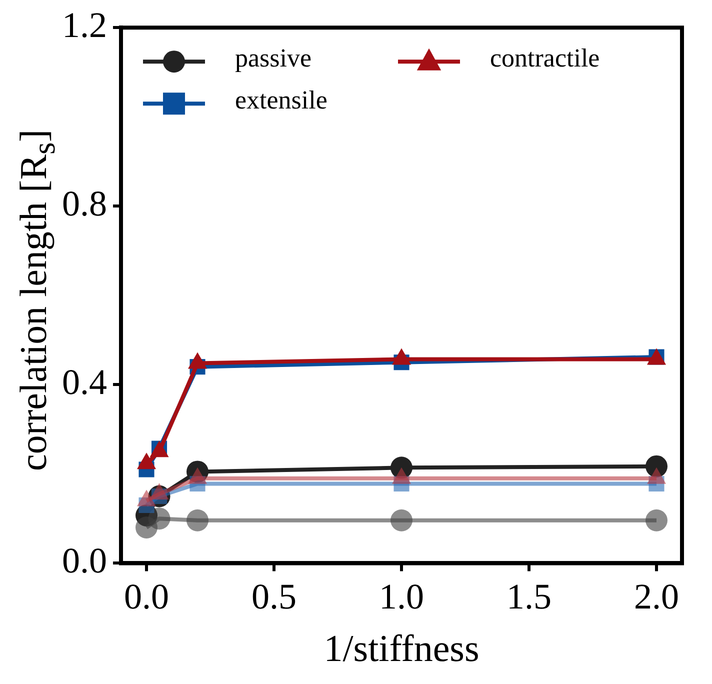  Describe the element at coordinates (281, 99) in the screenshot. I see `legend-label: extensile` at that location.